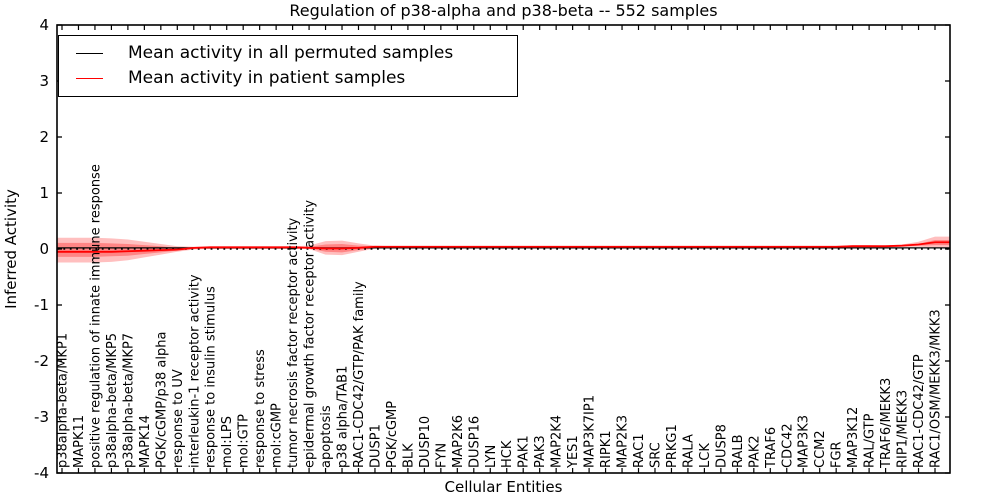 This screenshot has width=1000, height=500. What do you see at coordinates (79, 441) in the screenshot?
I see `x-tick-label: MAPK11` at bounding box center [79, 441].